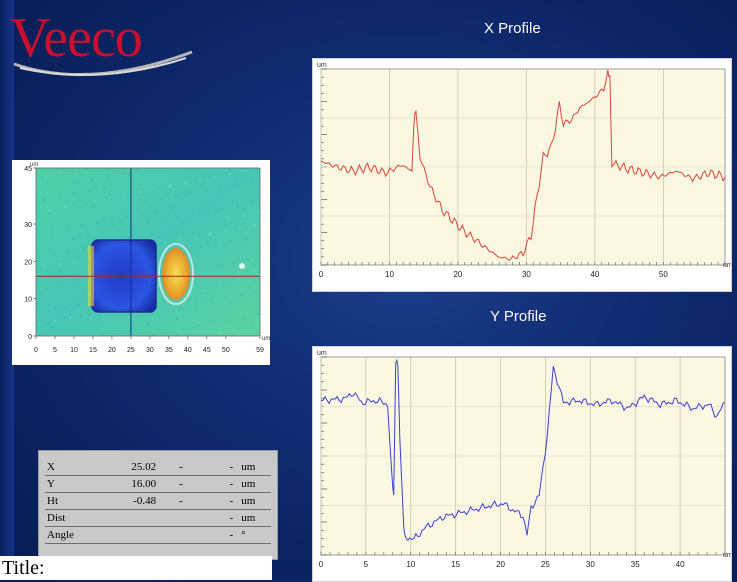 Image resolution: width=737 pixels, height=582 pixels. Describe the element at coordinates (76, 38) in the screenshot. I see `logo-text: Veeco` at that location.